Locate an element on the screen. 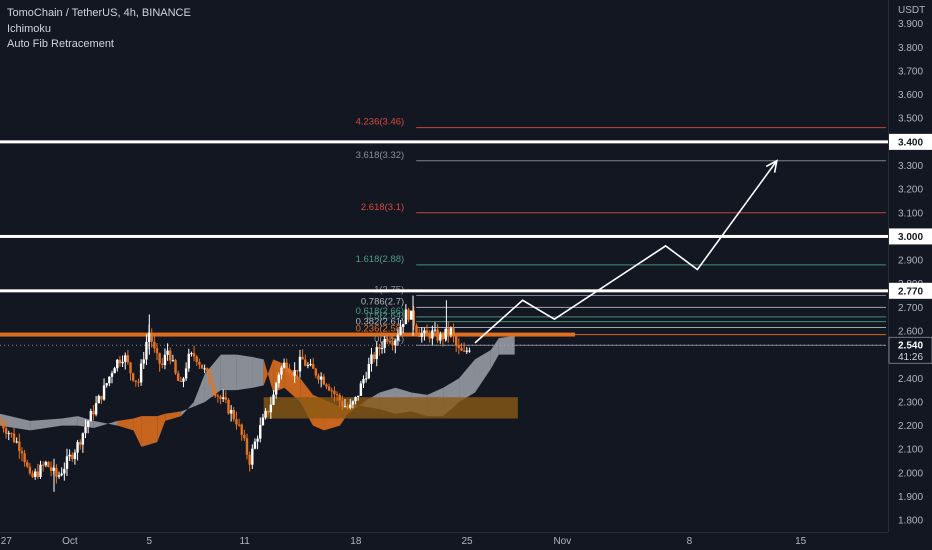 Image resolution: width=932 pixels, height=550 pixels. indicator-ichimoku: Ichimoku is located at coordinates (29, 28).